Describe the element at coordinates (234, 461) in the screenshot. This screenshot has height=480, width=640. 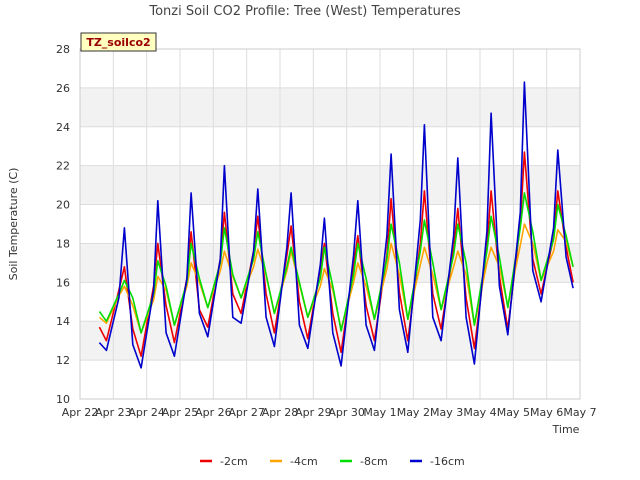
I see `legend-label: -2cm` at that location.